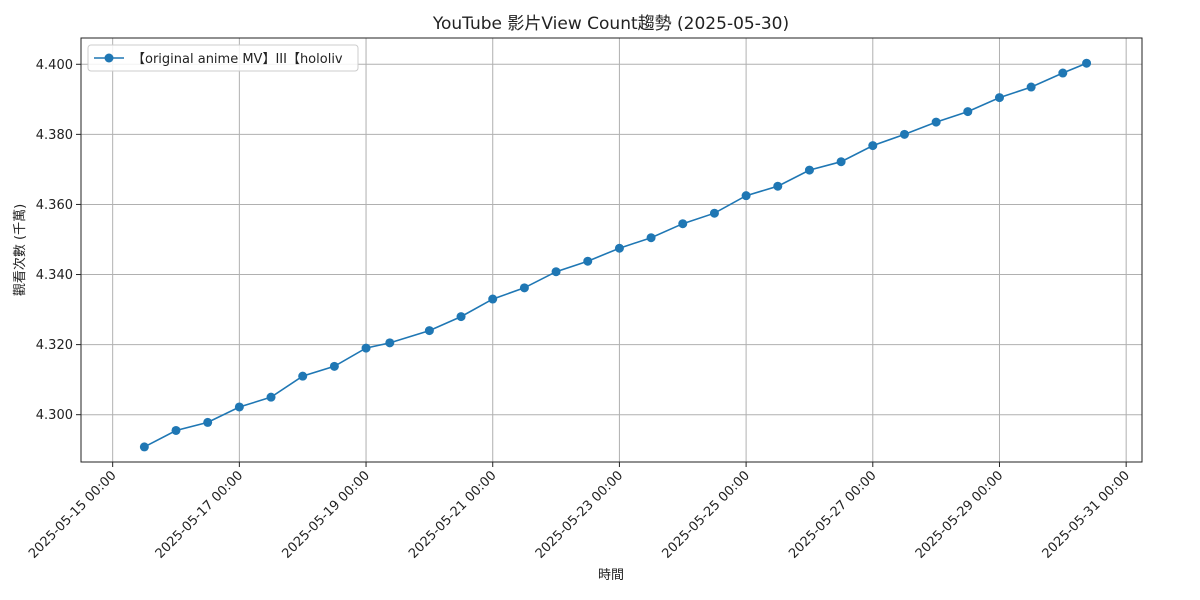  I want to click on x-tick-label: 2025-05-23 00:00, so click(579, 514).